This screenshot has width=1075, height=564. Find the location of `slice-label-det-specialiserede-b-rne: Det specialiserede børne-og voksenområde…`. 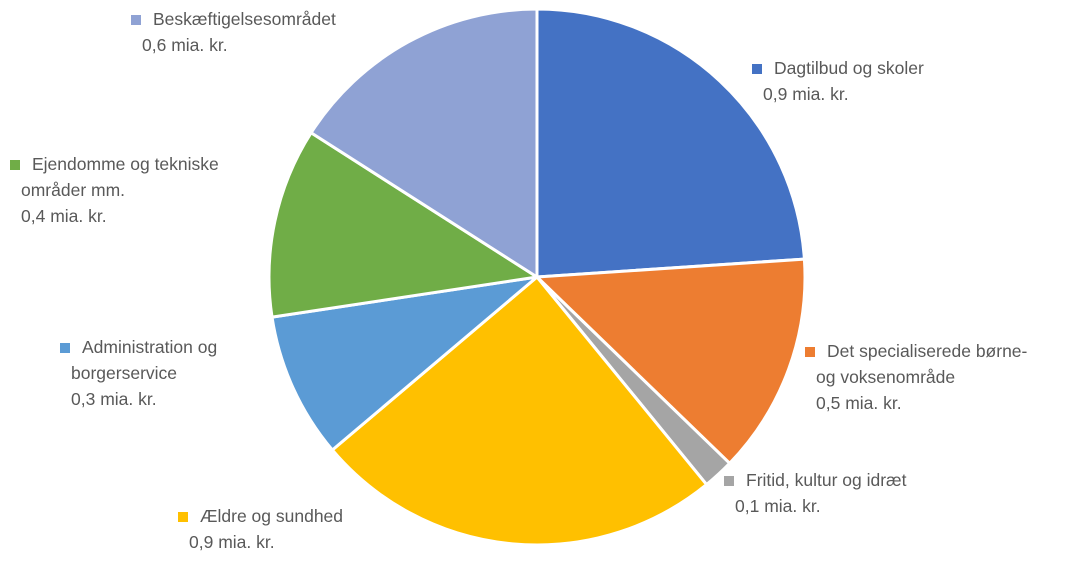

slice-label-det-specialiserede-b-rne: Det specialiserede børne-og voksenområde… is located at coordinates (916, 377).